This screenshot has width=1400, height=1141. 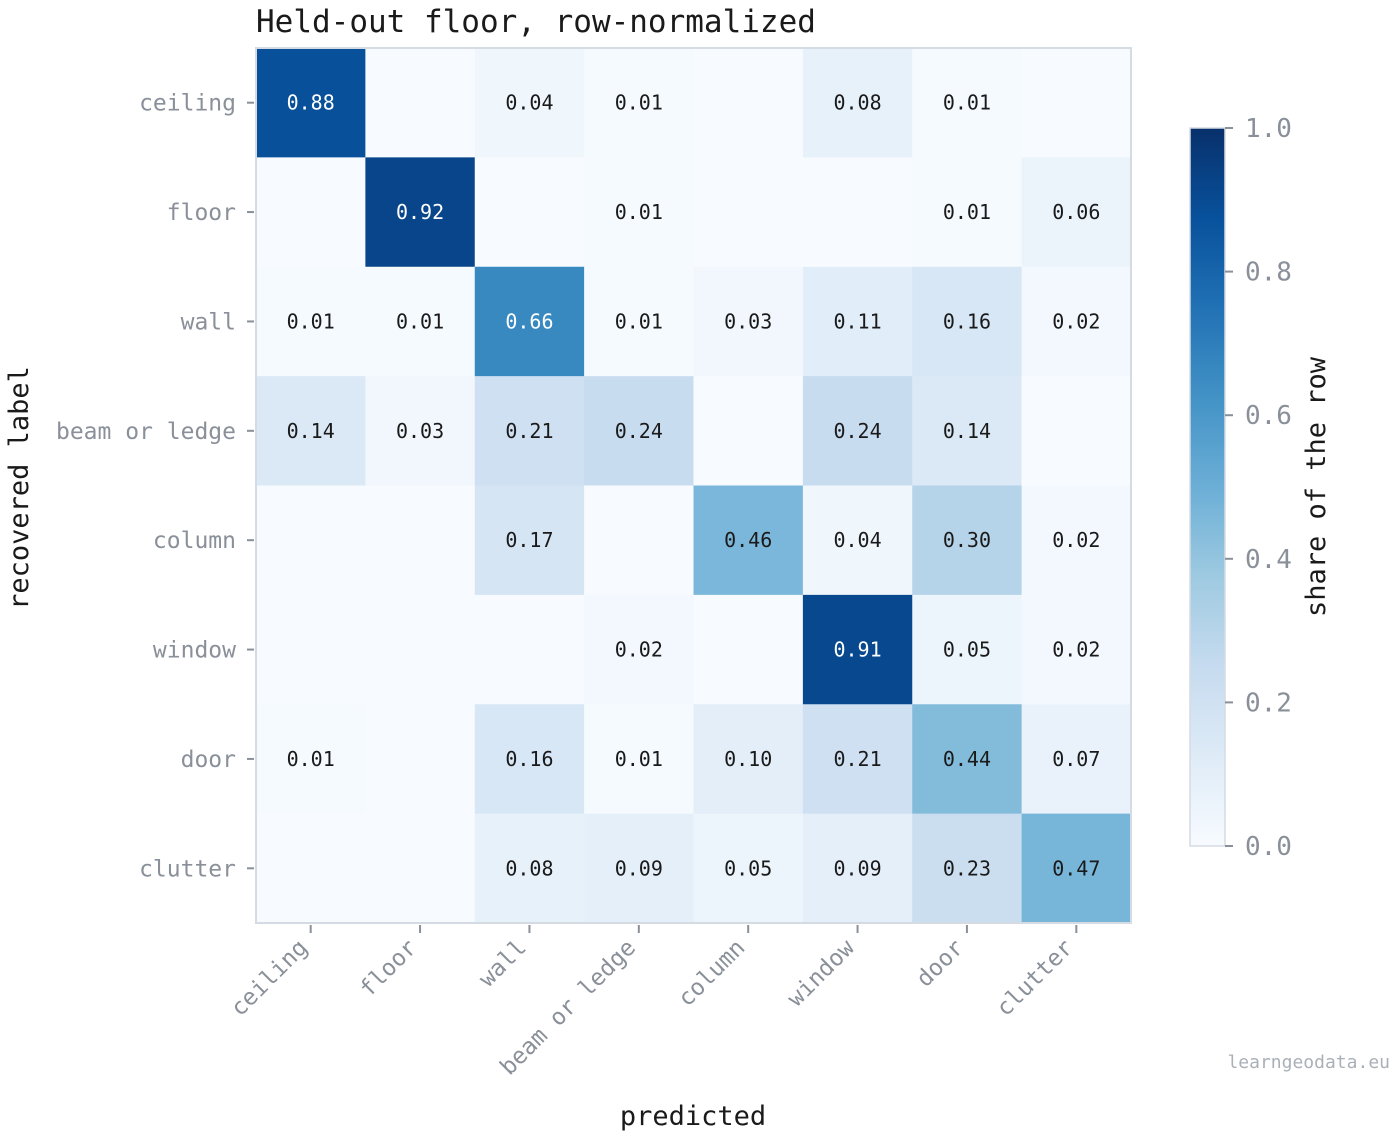 I want to click on colorbar-tick-label: 0.8, so click(x=1268, y=273).